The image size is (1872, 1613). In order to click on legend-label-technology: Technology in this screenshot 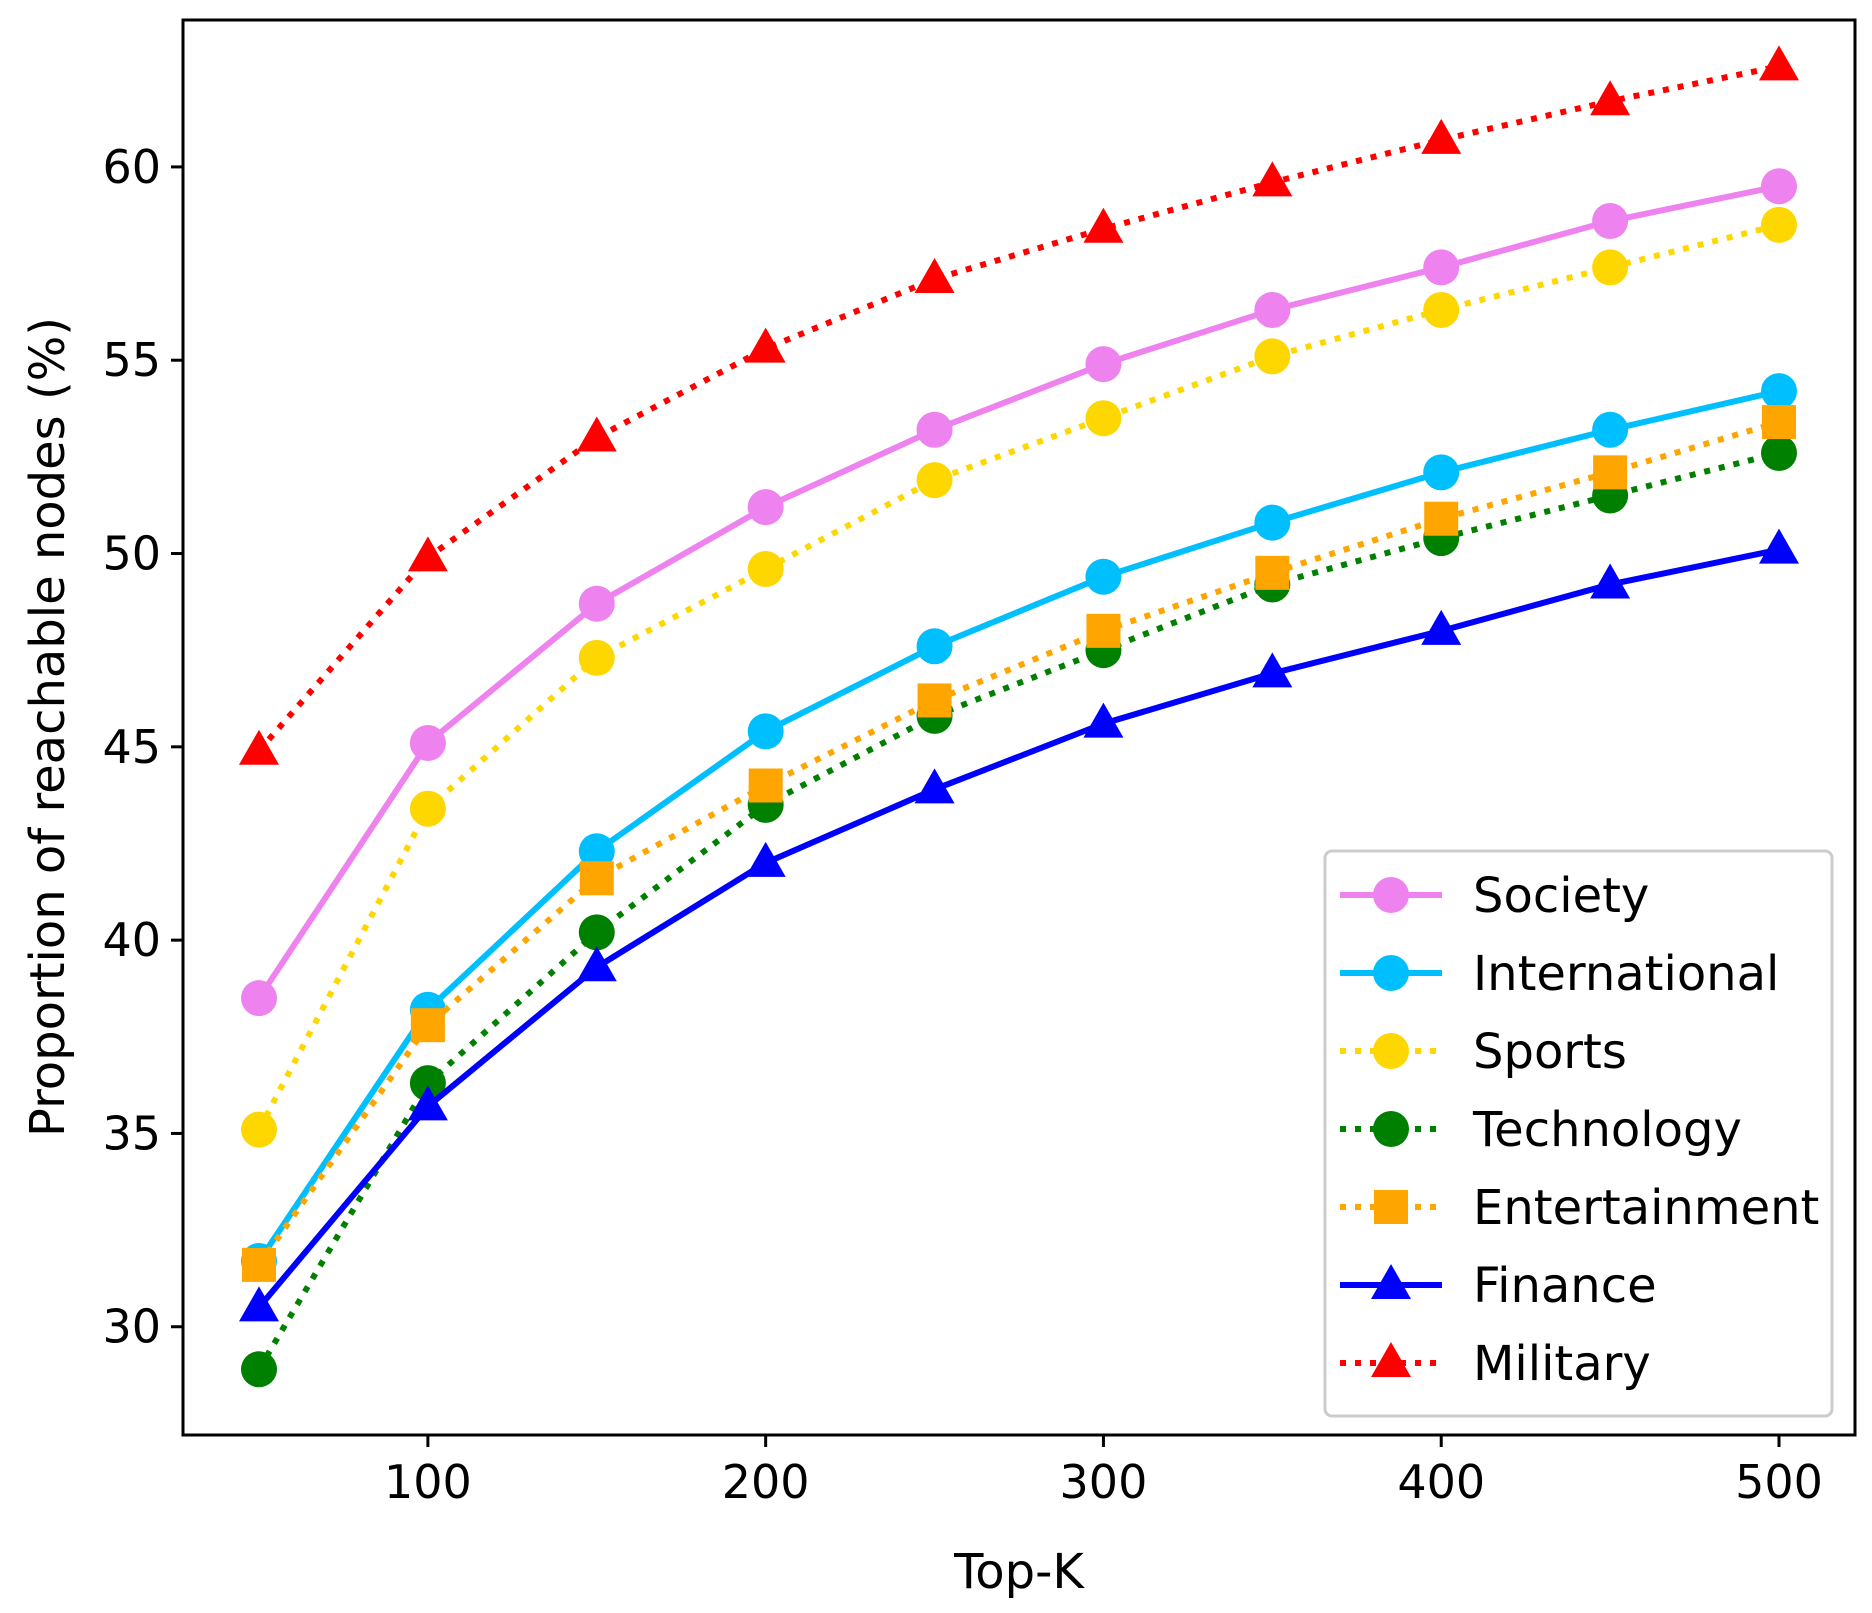, I will do `click(1607, 1130)`.